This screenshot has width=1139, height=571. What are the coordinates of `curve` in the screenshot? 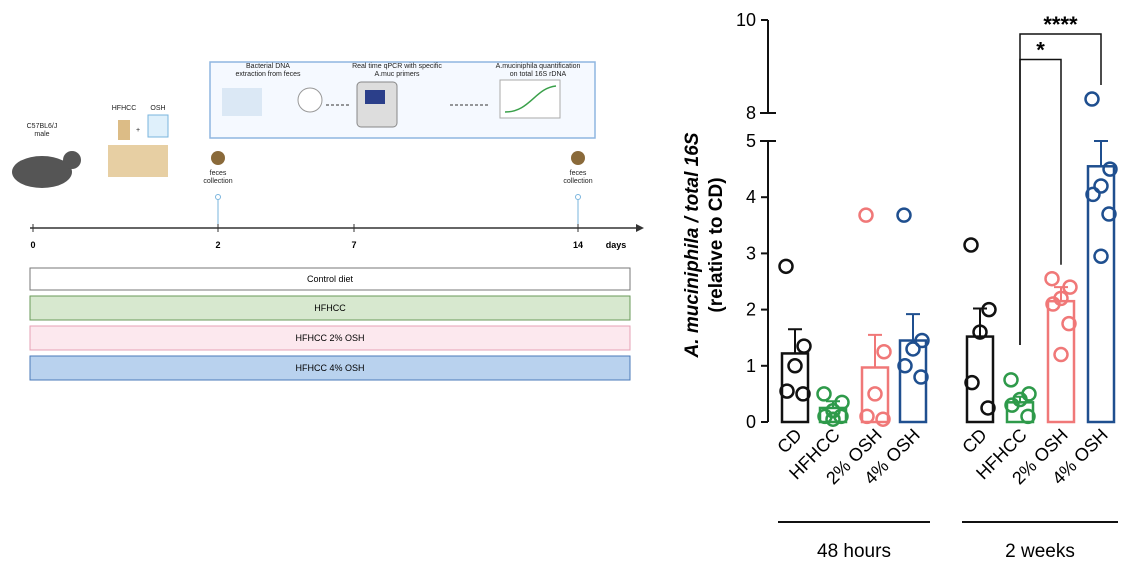 It's located at (530, 99).